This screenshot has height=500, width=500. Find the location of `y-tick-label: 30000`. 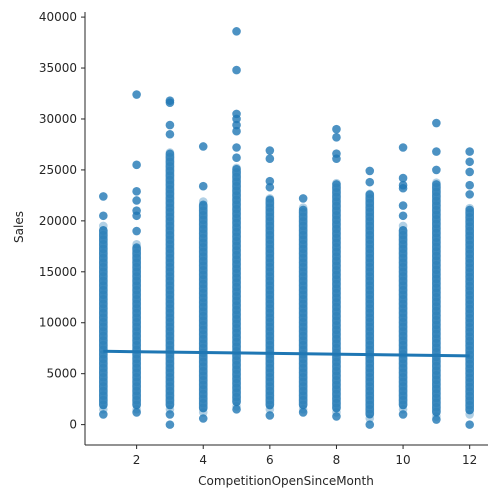

y-tick-label: 30000 is located at coordinates (58, 119).